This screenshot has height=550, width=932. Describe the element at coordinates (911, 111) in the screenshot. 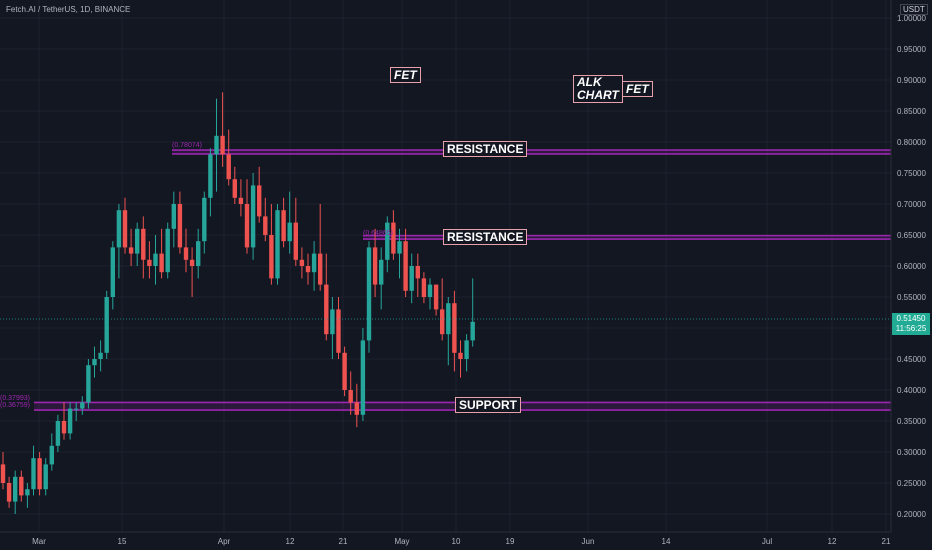

I see `y-tick-label: 0.85000` at that location.